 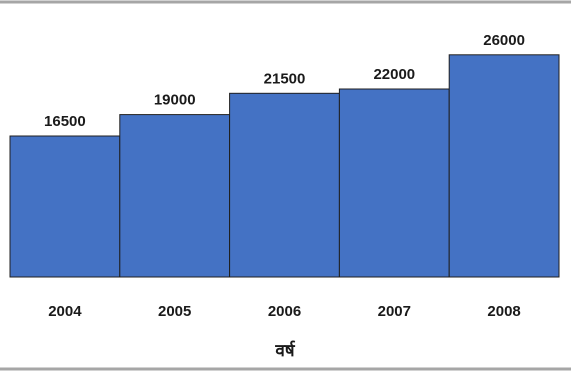 What do you see at coordinates (394, 74) in the screenshot?
I see `data-label-2007: 22000` at bounding box center [394, 74].